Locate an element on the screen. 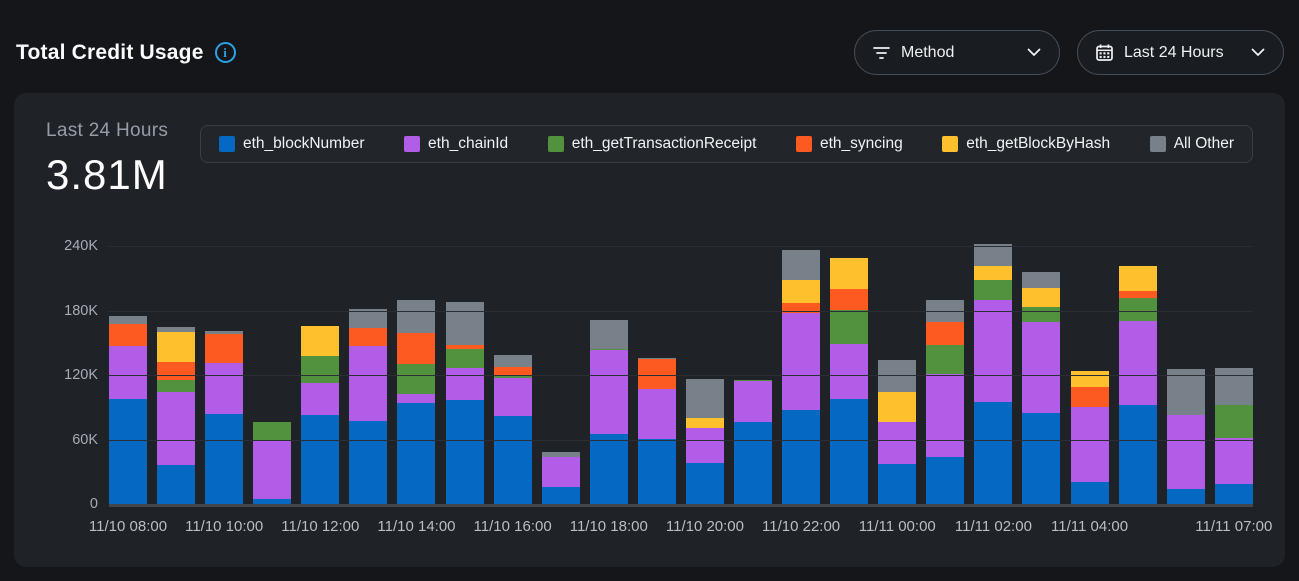  bar-column: 11/10 12:00 is located at coordinates (320, 390).